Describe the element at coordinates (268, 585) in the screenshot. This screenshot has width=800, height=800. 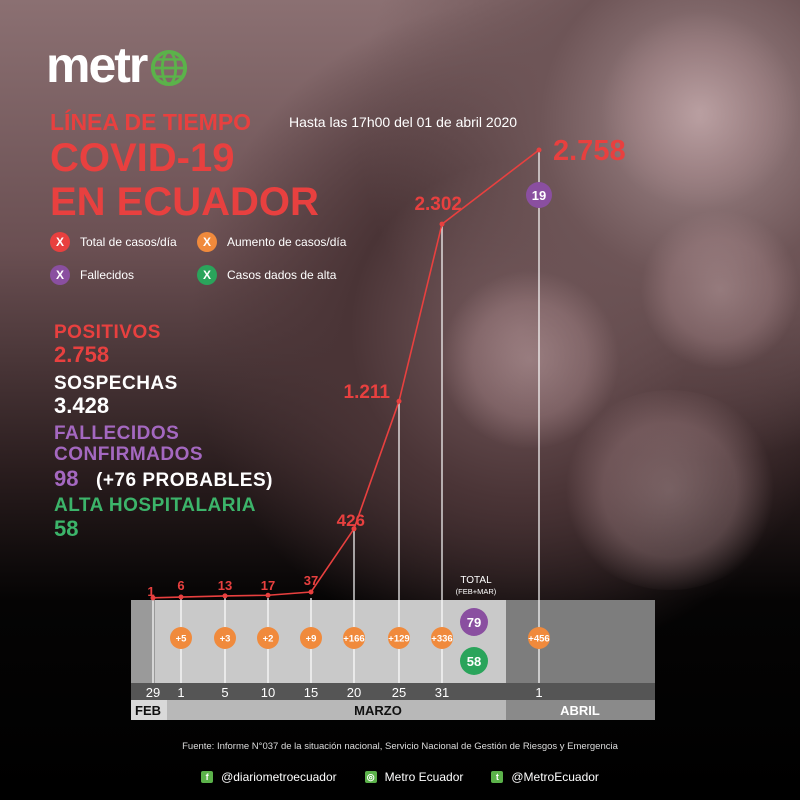
I see `total-data-label: 17` at that location.